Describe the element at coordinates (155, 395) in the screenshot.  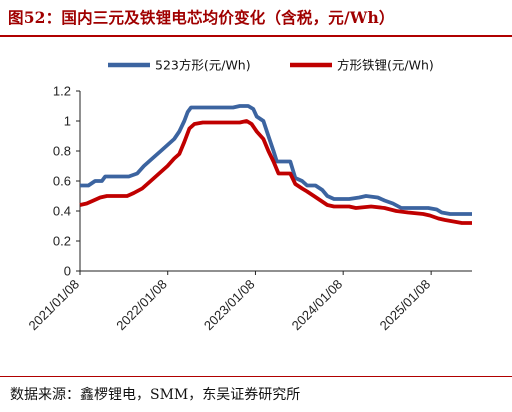
I see `source-note: 数据来源：鑫椤锂电，SMM，东吴证券研究所` at that location.